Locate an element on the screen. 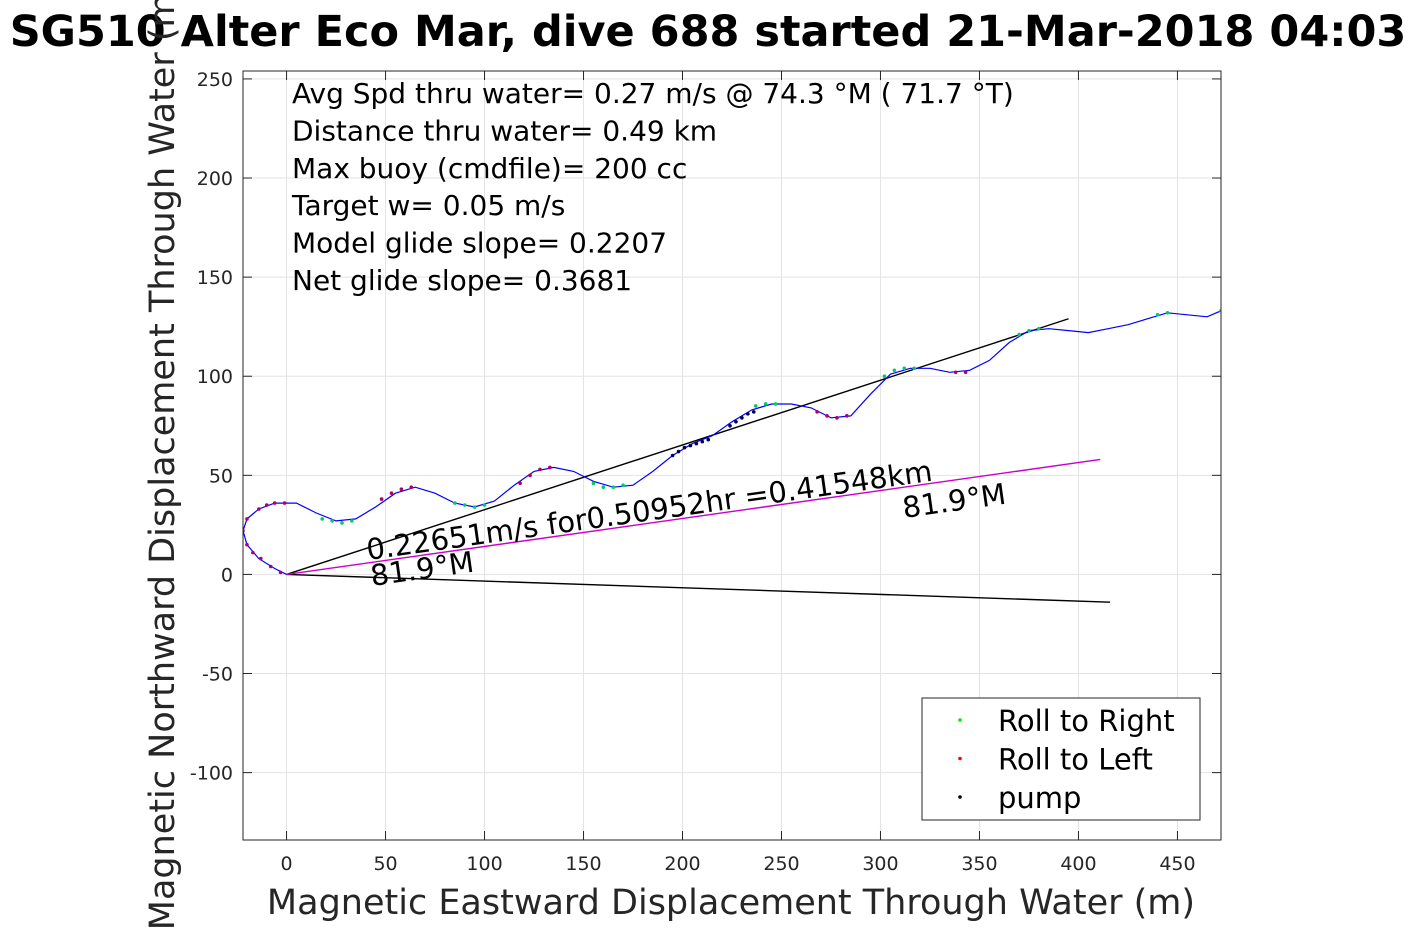  x-tick-label: 300 is located at coordinates (880, 864).